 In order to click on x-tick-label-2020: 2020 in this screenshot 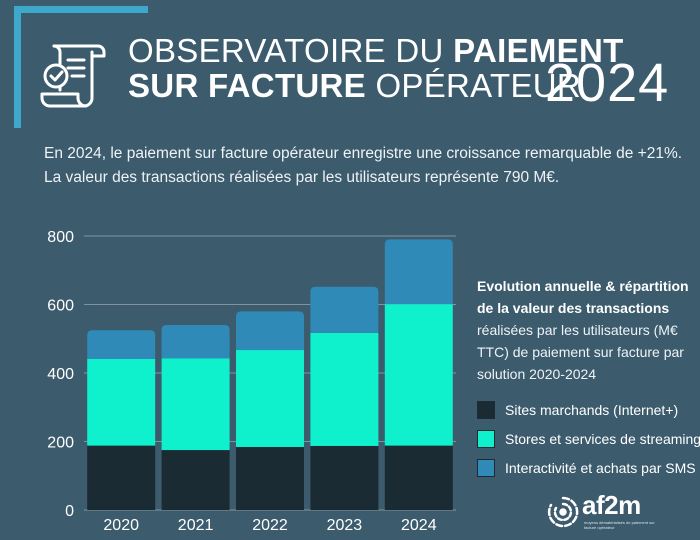, I will do `click(121, 525)`.